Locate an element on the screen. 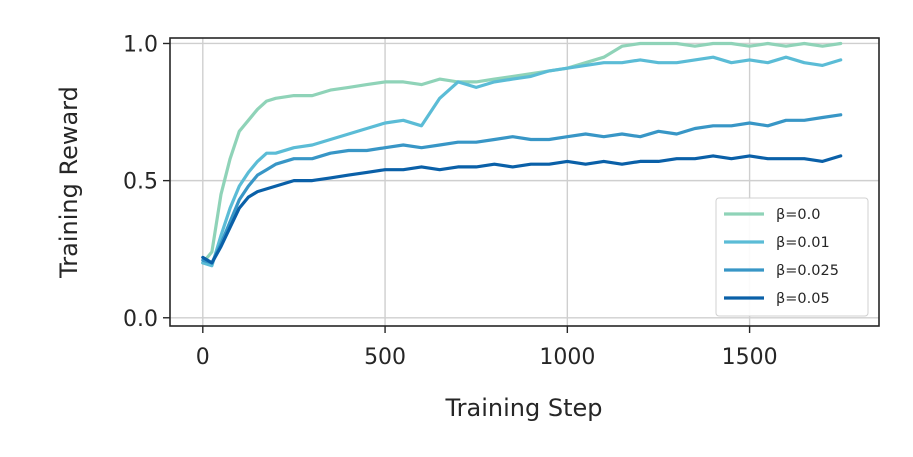  x-tick-label: 0 is located at coordinates (203, 357).